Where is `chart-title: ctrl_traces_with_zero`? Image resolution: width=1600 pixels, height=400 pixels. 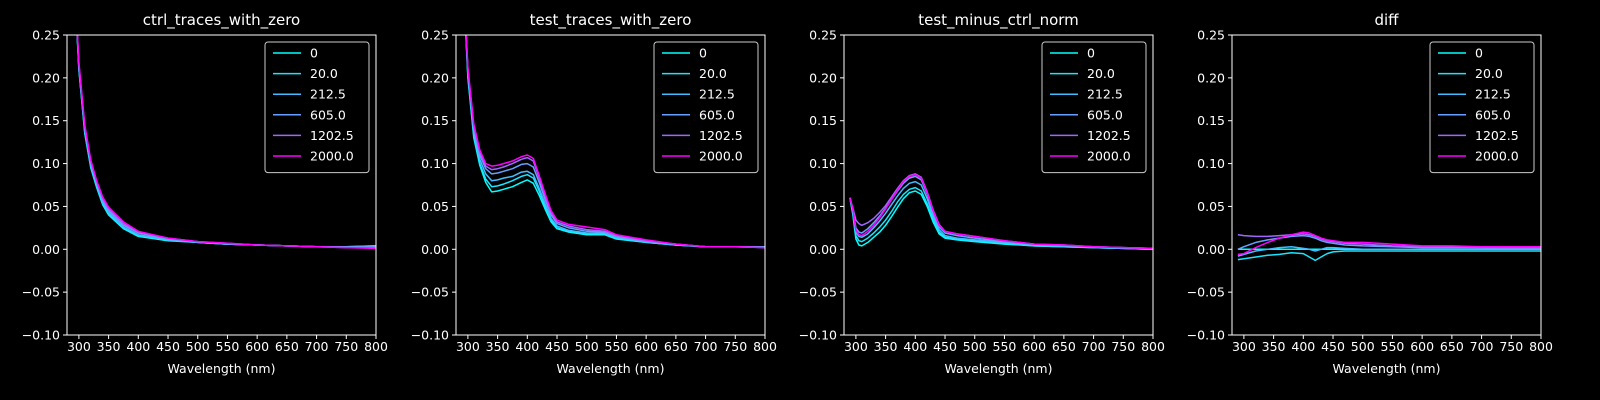 chart-title: ctrl_traces_with_zero is located at coordinates (221, 20).